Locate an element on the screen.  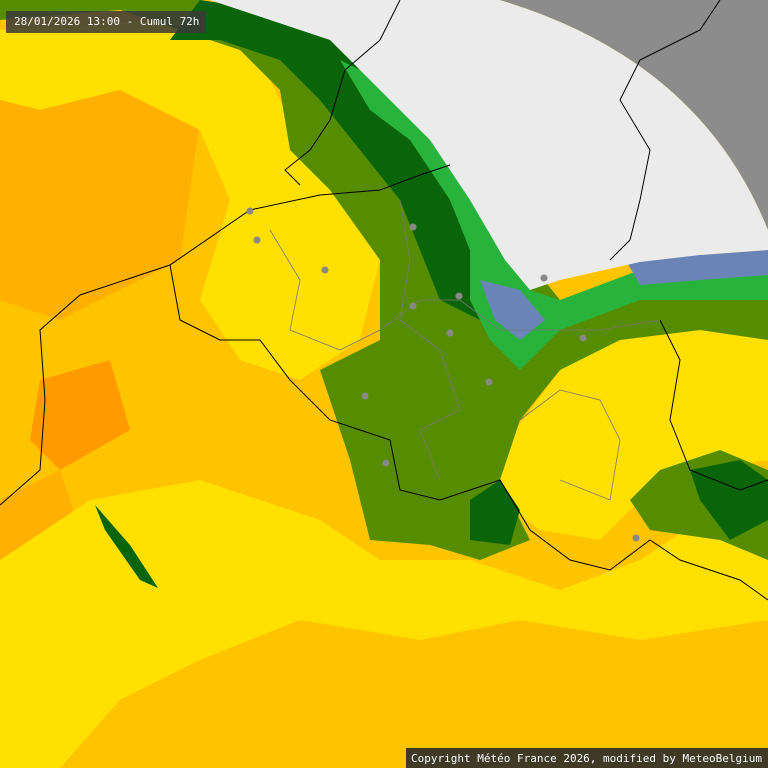
out-of-range-area is located at coordinates (634, 115).